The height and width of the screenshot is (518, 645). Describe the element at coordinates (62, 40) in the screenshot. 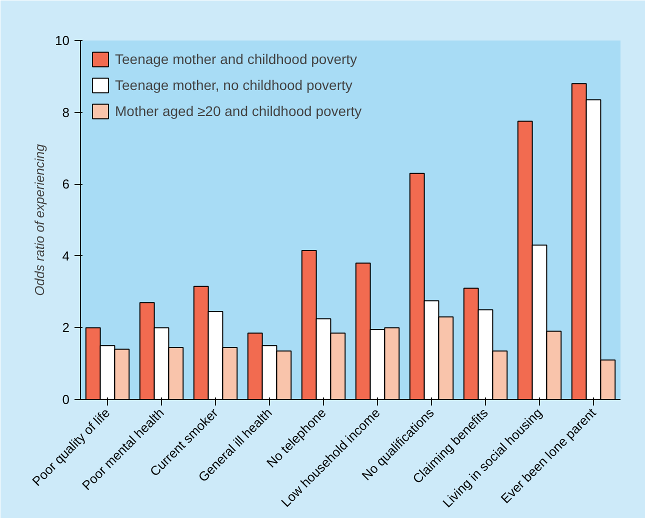

I see `y-tick-label: 10` at that location.